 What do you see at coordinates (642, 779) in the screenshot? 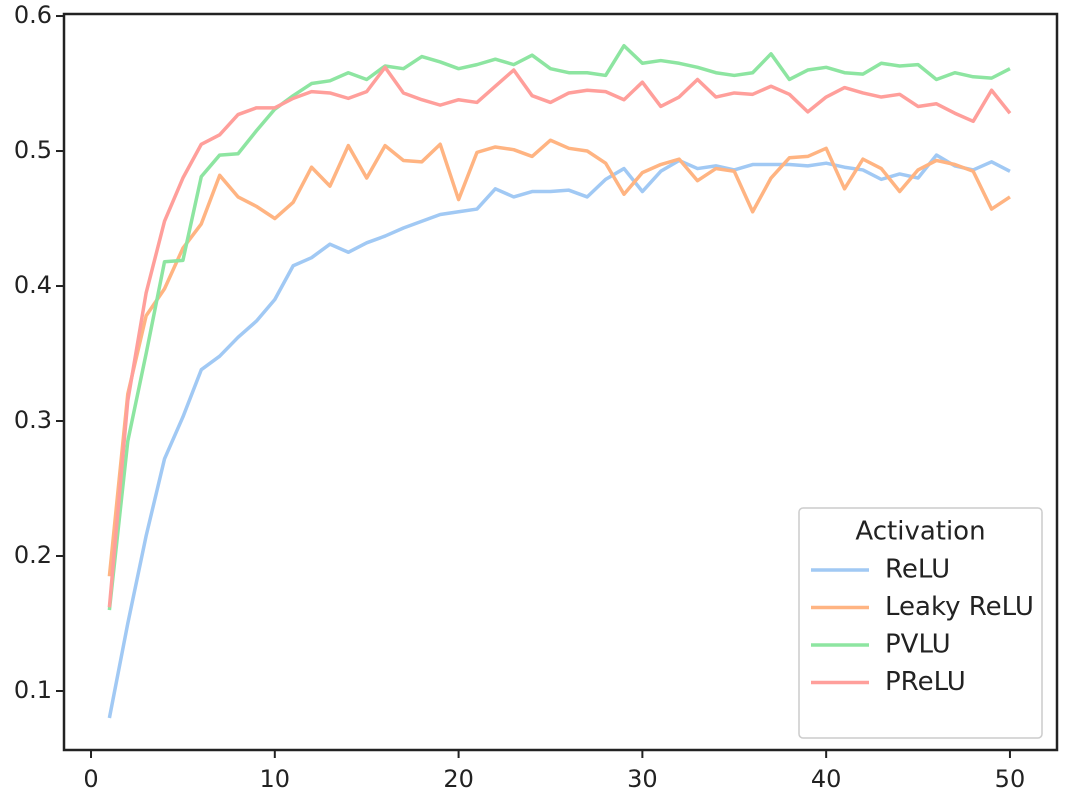
I see `x-tick-label: 30` at bounding box center [642, 779].